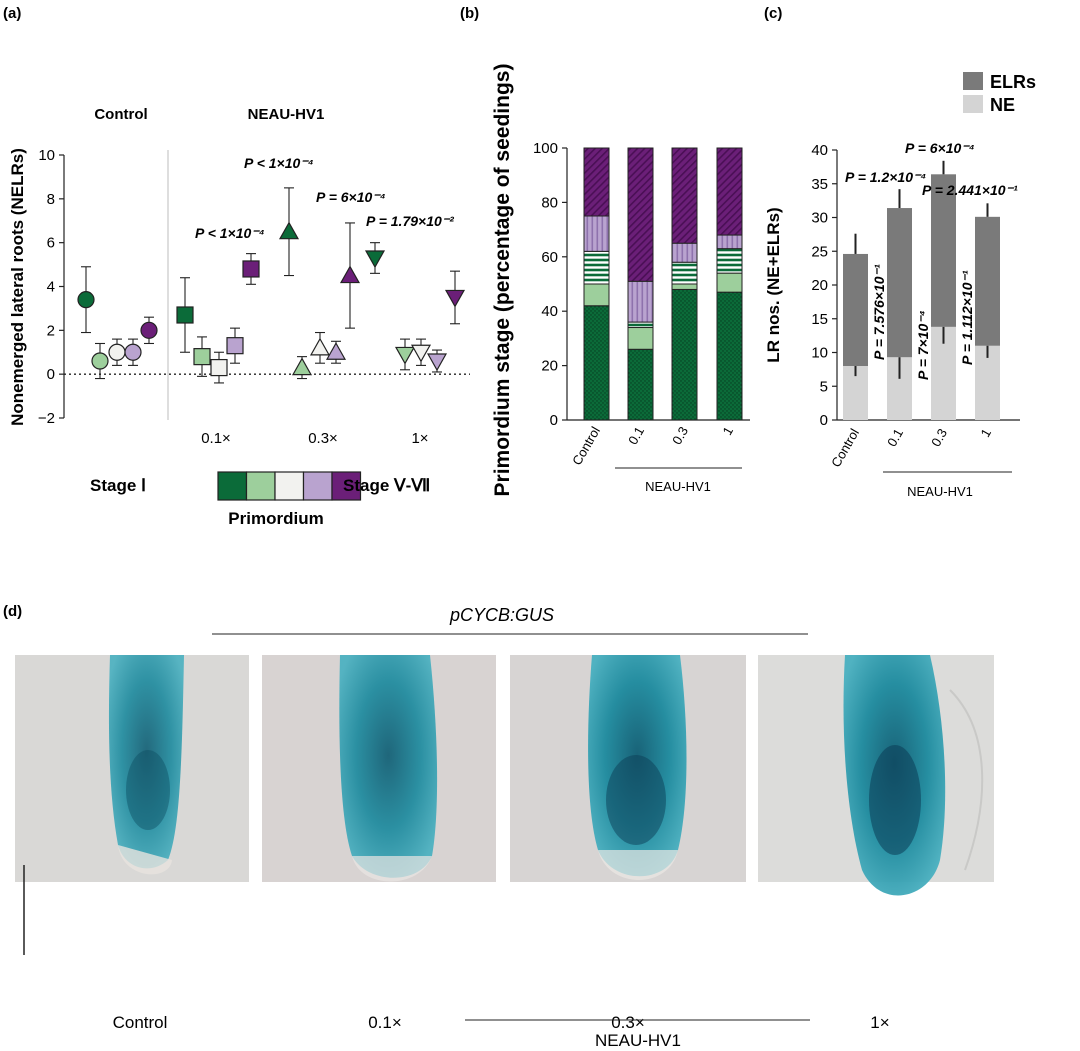  I want to click on panel-a-ytick-label: 4, so click(51, 287).